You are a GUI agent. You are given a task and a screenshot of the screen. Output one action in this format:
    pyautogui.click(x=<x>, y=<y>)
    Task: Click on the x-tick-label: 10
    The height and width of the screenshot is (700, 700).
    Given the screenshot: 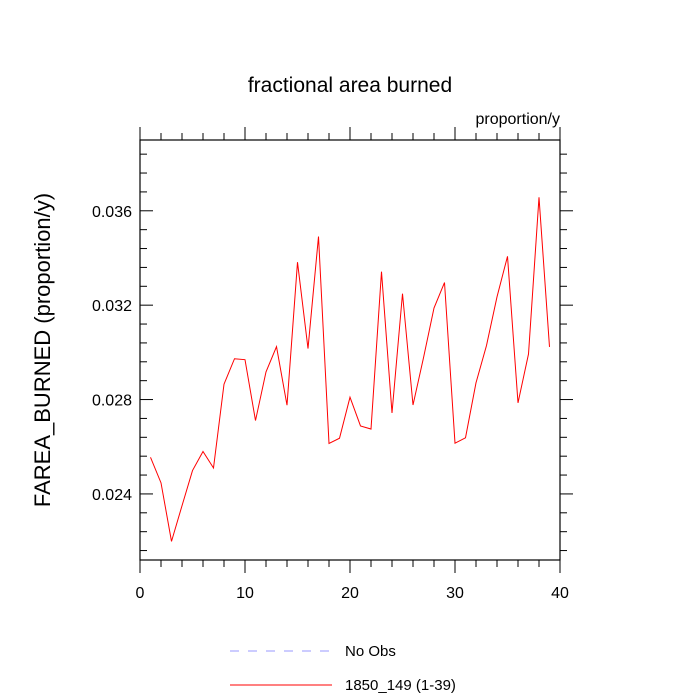 What is the action you would take?
    pyautogui.click(x=245, y=593)
    